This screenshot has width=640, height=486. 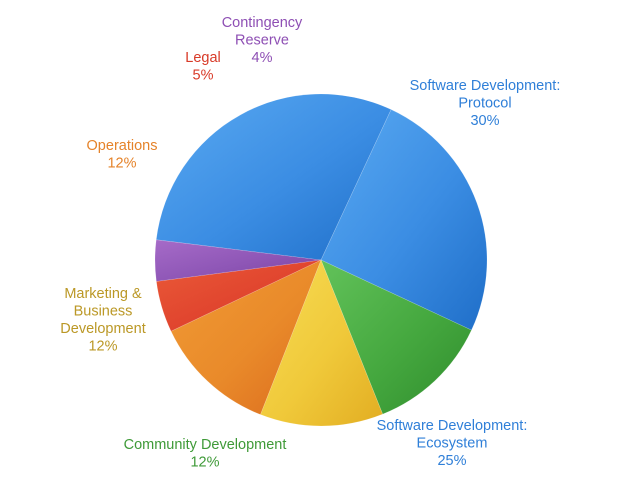 I want to click on slice-percent-label: 5%, so click(x=203, y=76).